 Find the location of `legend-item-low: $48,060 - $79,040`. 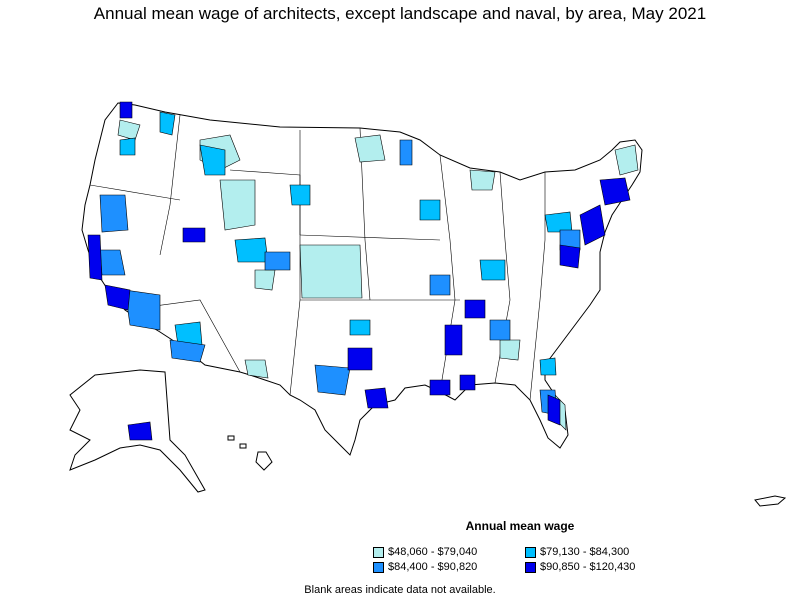

legend-item-low: $48,060 - $79,040 is located at coordinates (425, 552).